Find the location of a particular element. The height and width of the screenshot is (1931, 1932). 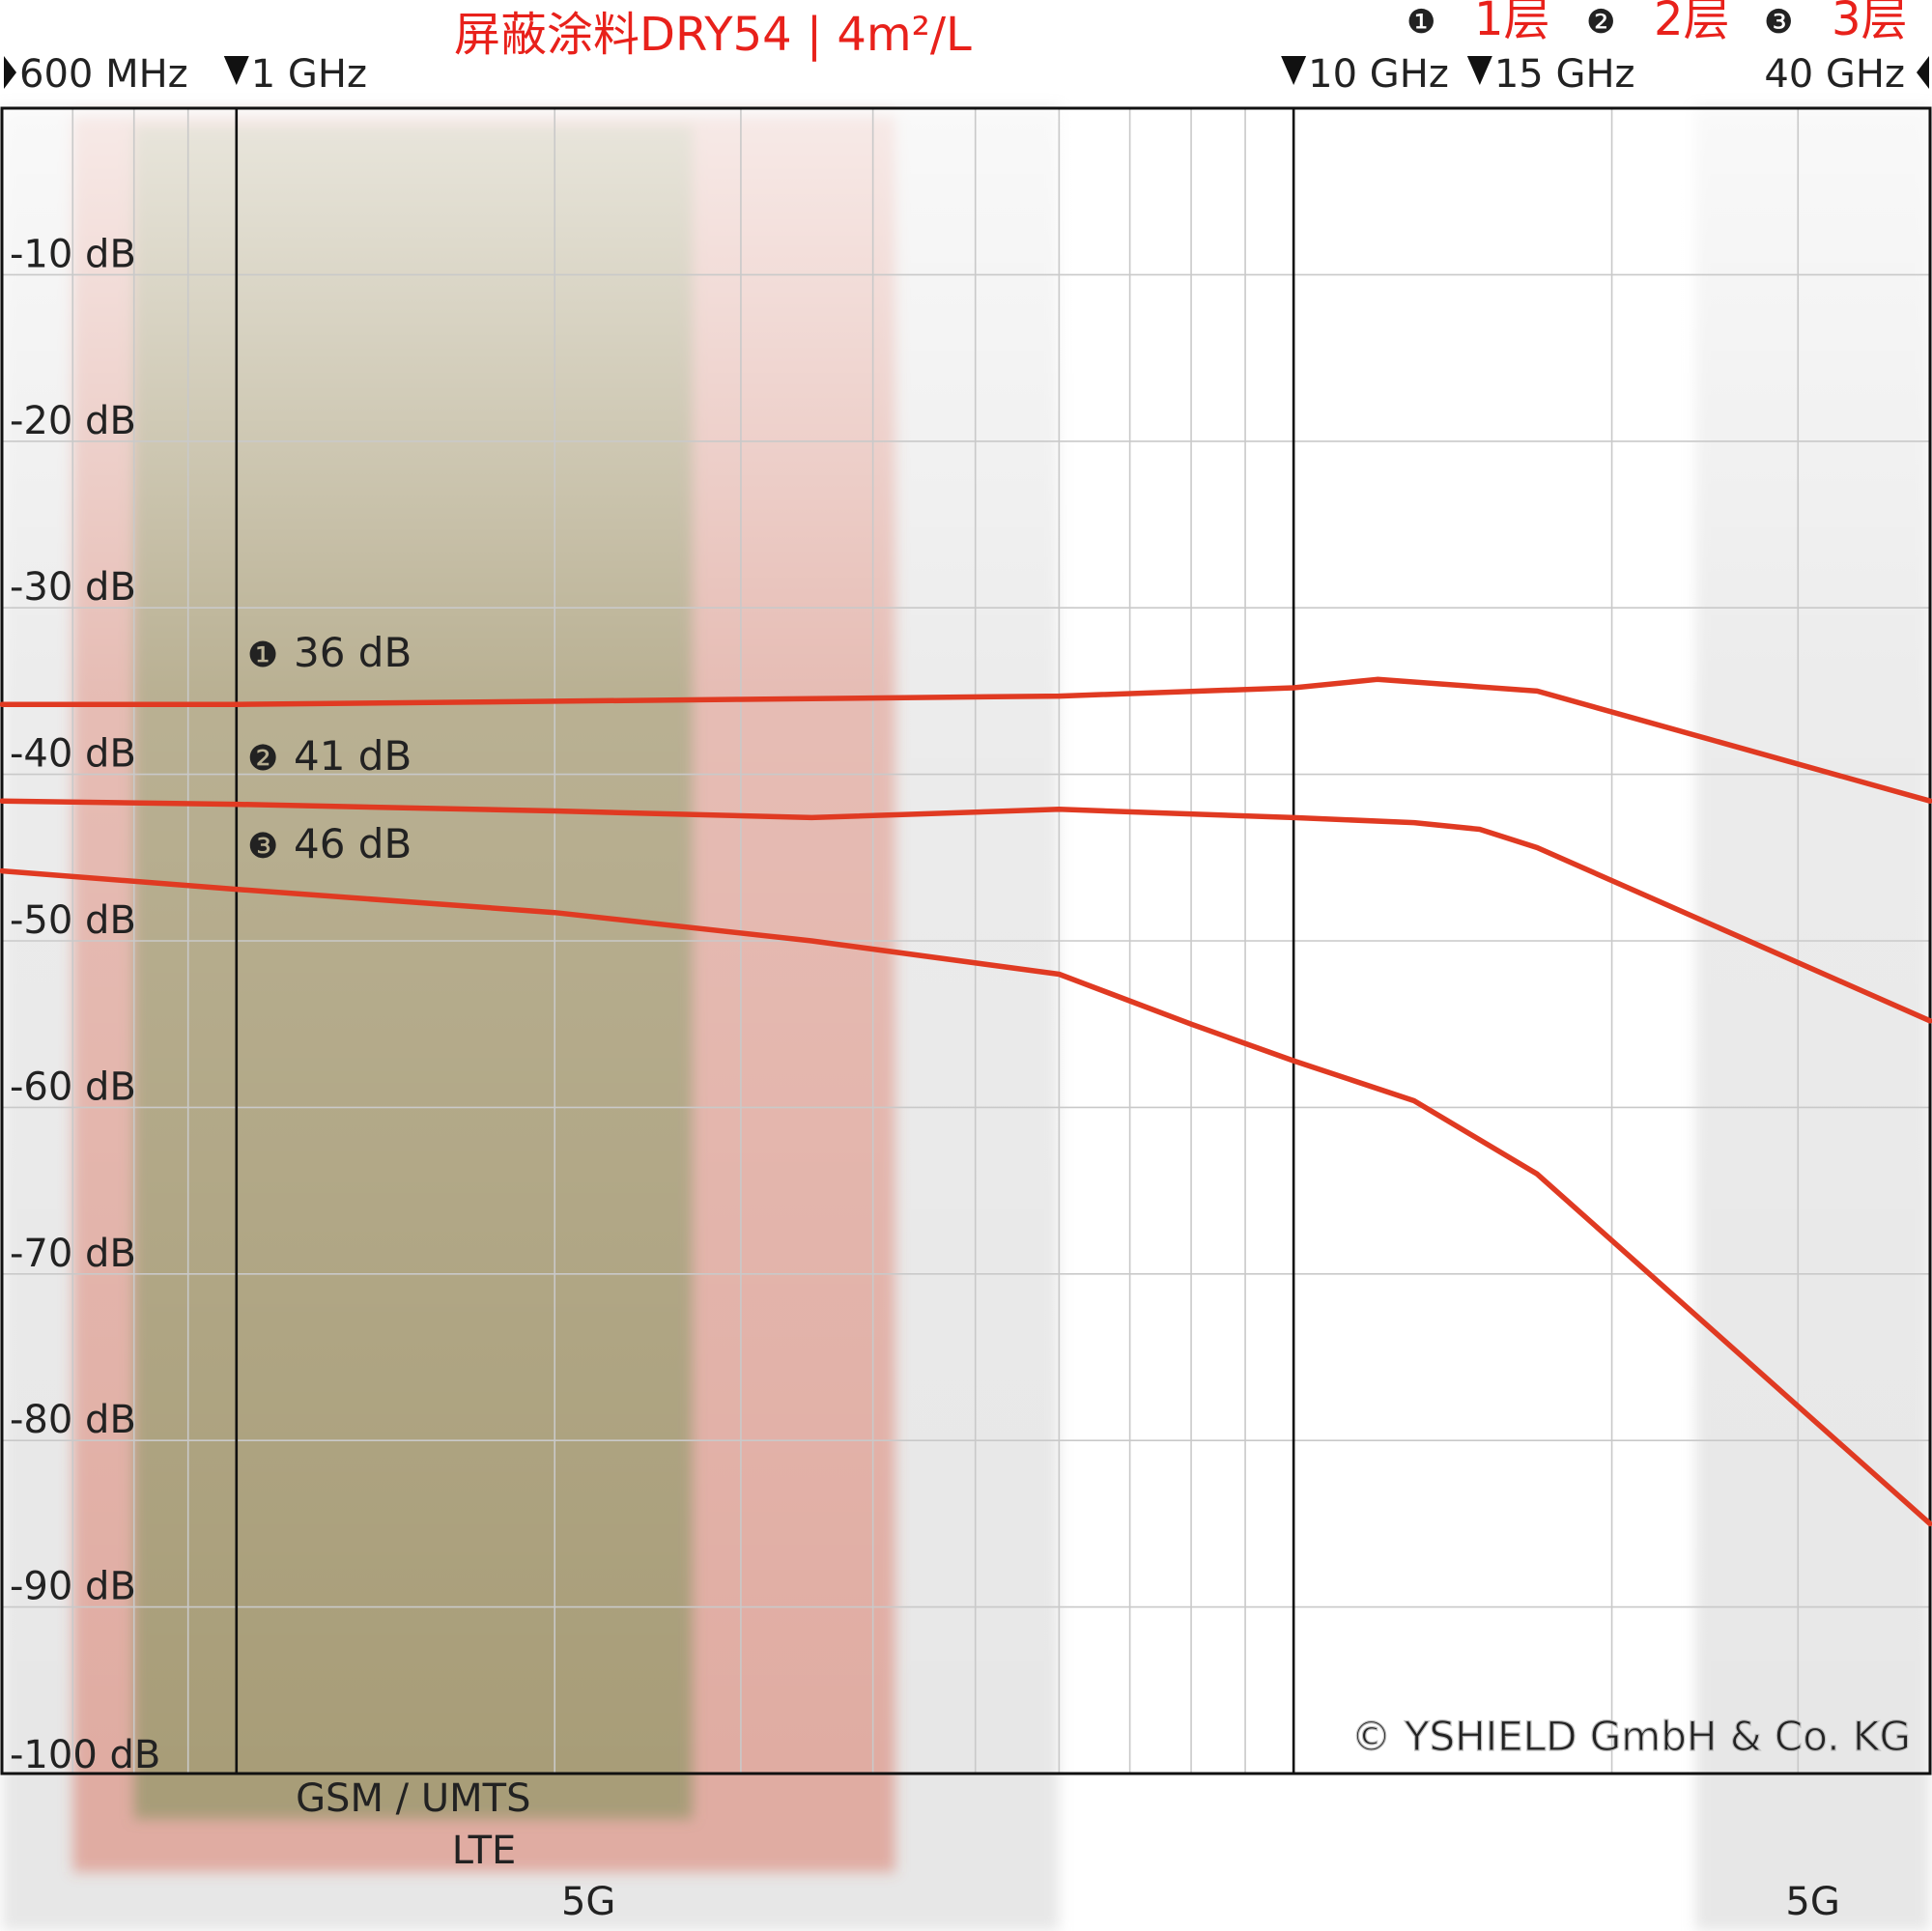

right-triangle-icon is located at coordinates (10, 72).